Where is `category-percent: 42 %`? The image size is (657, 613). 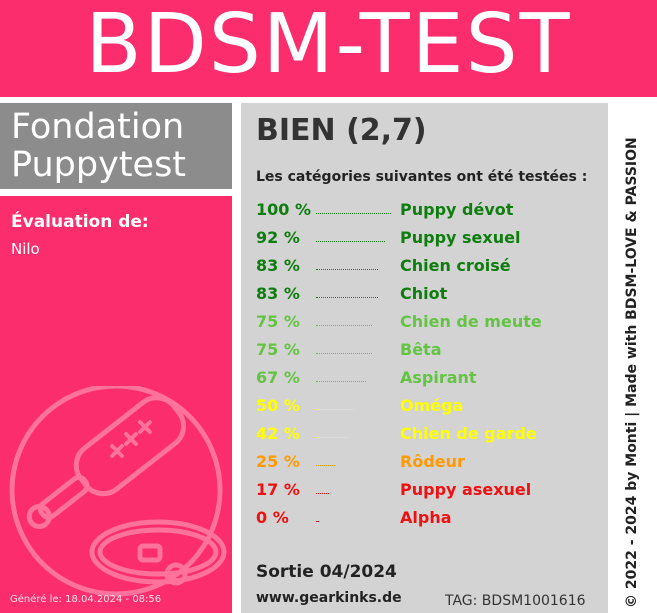
category-percent: 42 % is located at coordinates (278, 433).